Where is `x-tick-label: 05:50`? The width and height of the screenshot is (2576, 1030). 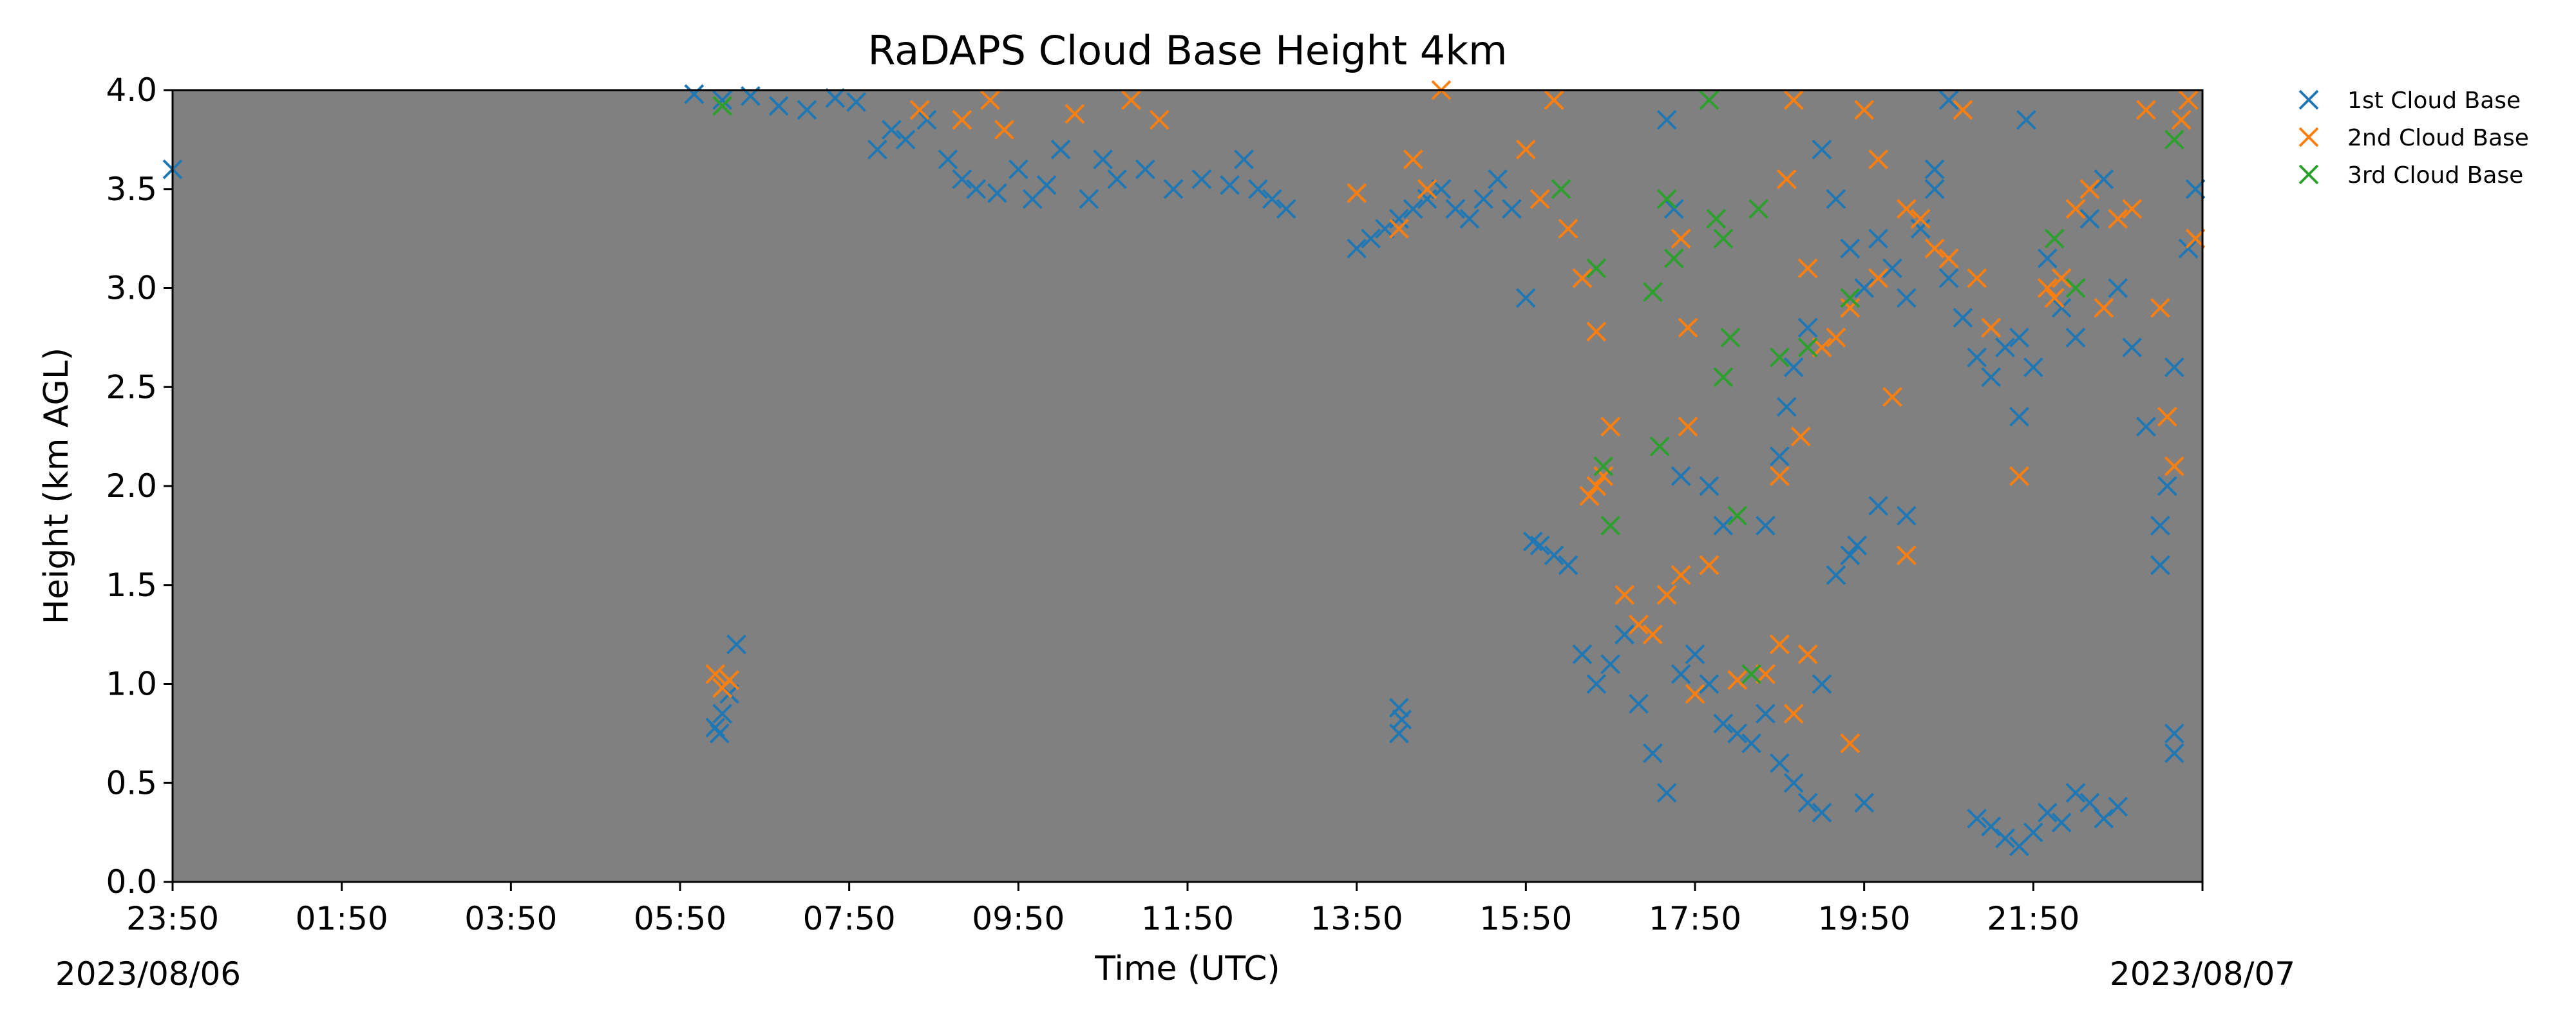 x-tick-label: 05:50 is located at coordinates (680, 918).